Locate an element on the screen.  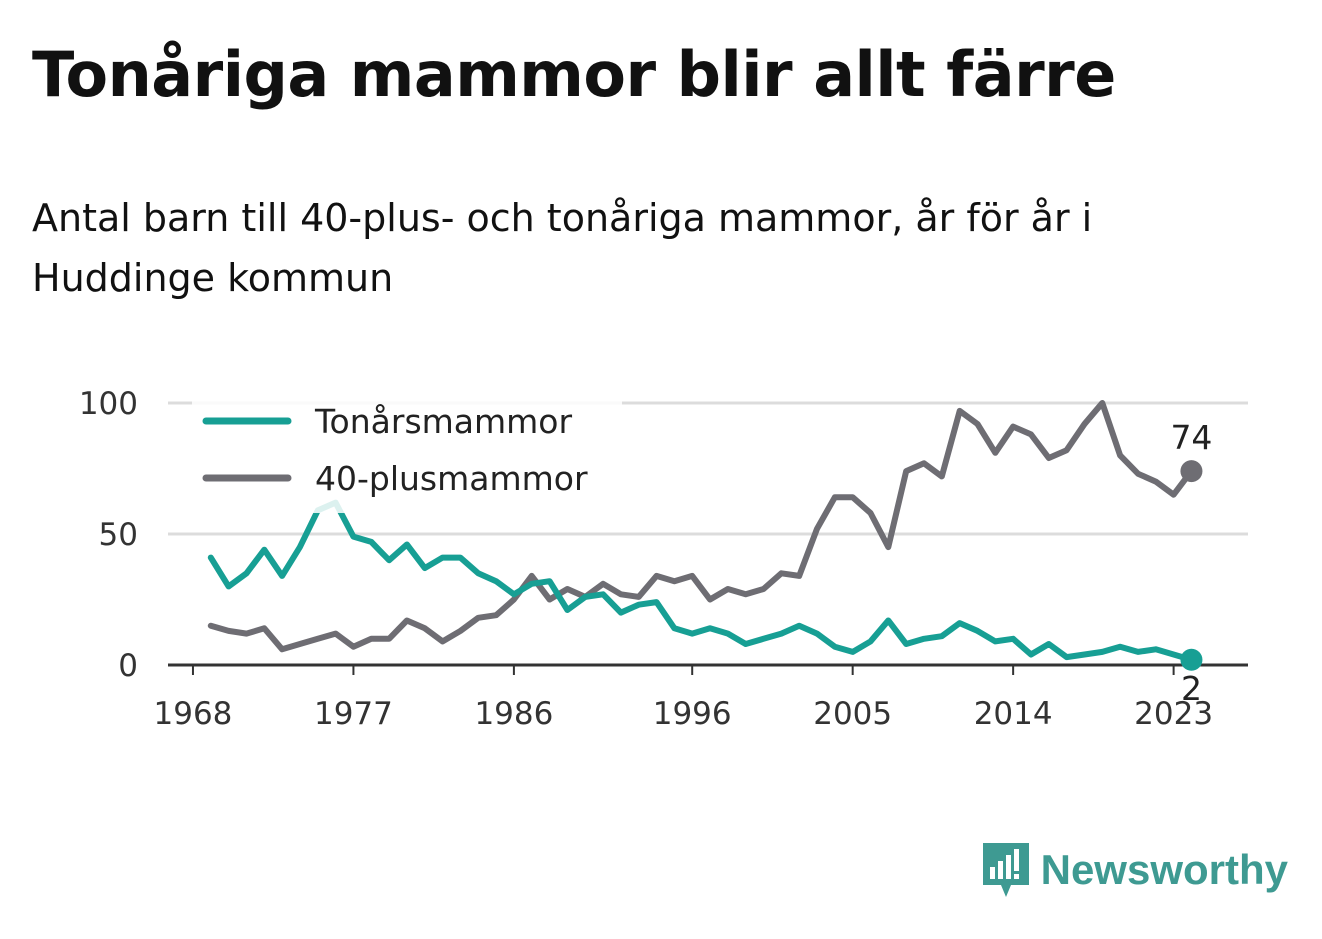
x-tick-label: 1986 is located at coordinates (513, 714).